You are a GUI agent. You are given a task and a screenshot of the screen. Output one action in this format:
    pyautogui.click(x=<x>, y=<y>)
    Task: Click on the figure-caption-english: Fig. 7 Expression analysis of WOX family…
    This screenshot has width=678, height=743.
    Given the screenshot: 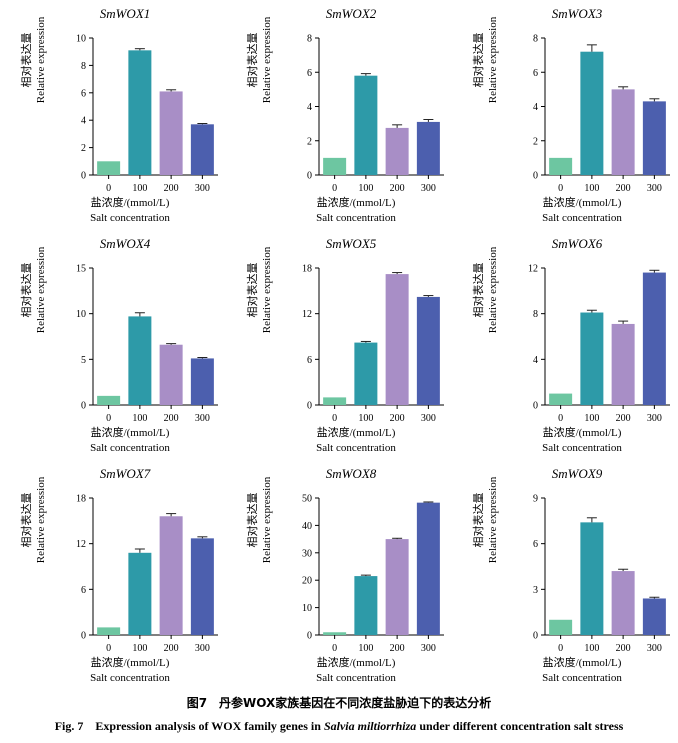 What is the action you would take?
    pyautogui.click(x=339, y=726)
    